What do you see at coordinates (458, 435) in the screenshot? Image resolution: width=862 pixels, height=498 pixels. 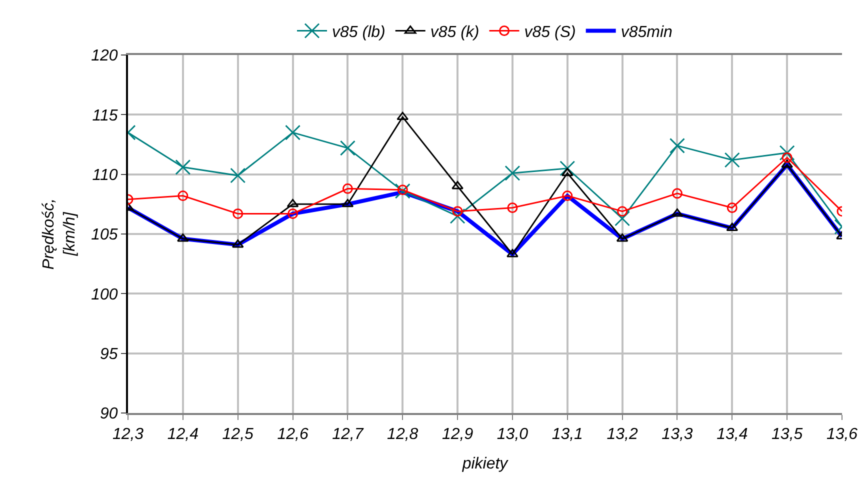 I see `x-tick-label: 12,9` at bounding box center [458, 435].